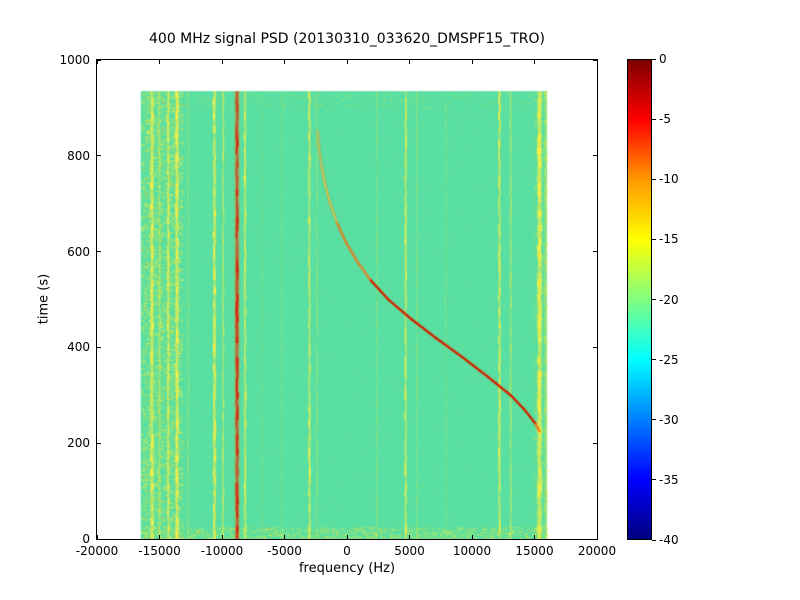 Image resolution: width=800 pixels, height=600 pixels. What do you see at coordinates (669, 299) in the screenshot?
I see `colorbar-tick-label: -20` at bounding box center [669, 299].